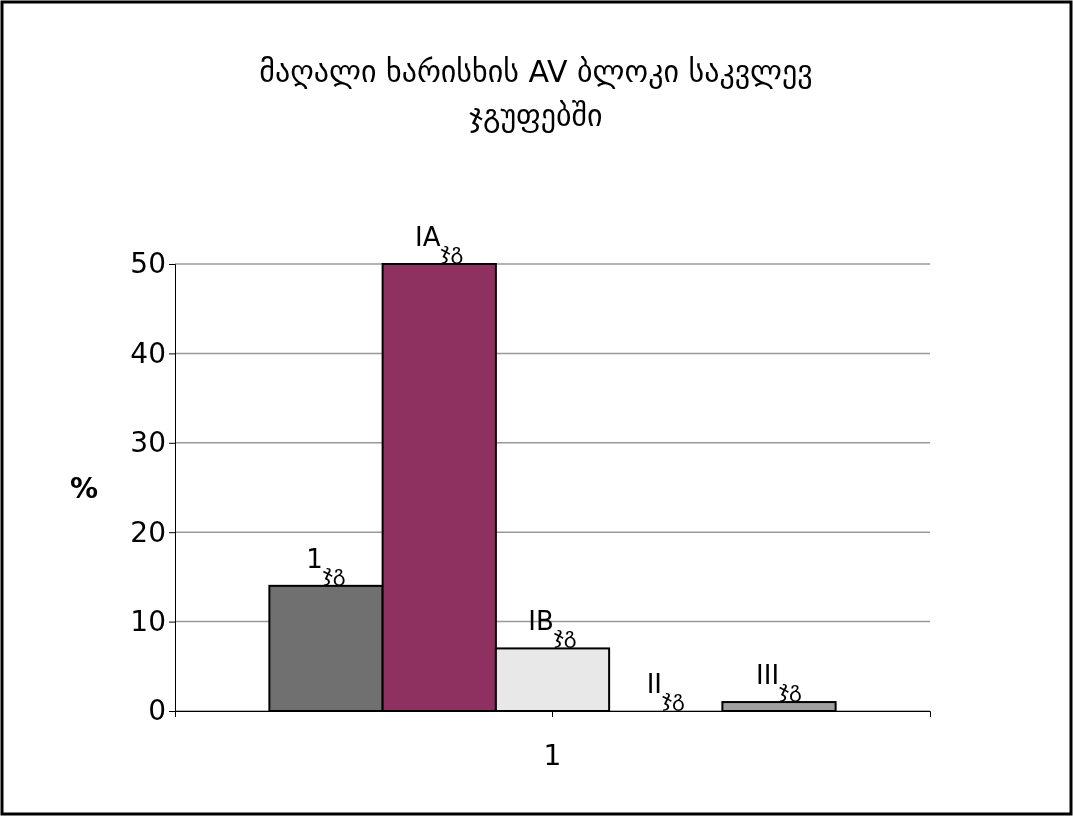  Describe the element at coordinates (439, 243) in the screenshot. I see `series-label: IA$_{ჯგ}$` at that location.